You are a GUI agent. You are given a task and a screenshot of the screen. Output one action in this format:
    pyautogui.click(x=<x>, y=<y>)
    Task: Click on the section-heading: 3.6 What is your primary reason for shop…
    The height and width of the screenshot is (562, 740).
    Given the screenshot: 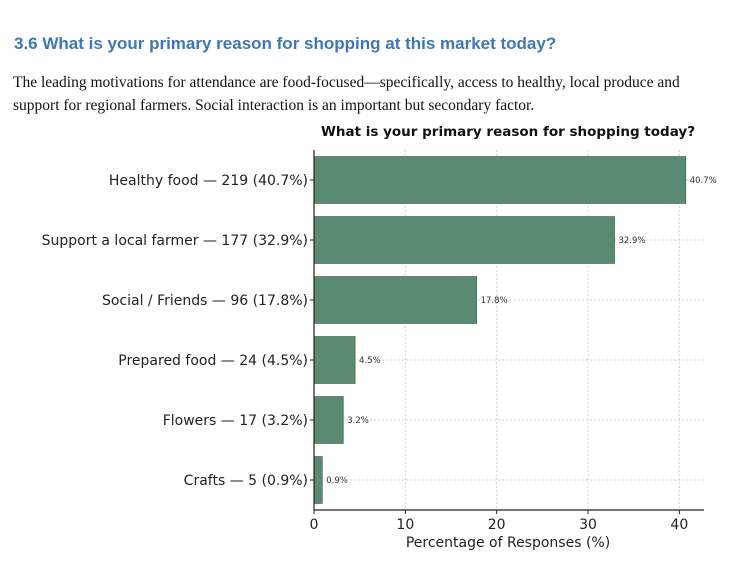 What is the action you would take?
    pyautogui.click(x=285, y=43)
    